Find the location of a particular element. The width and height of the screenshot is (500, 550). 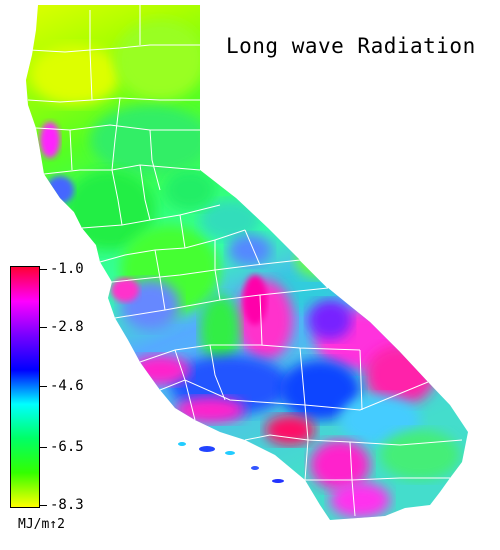

colorbar-tick-label: -1.0 is located at coordinates (67, 269).